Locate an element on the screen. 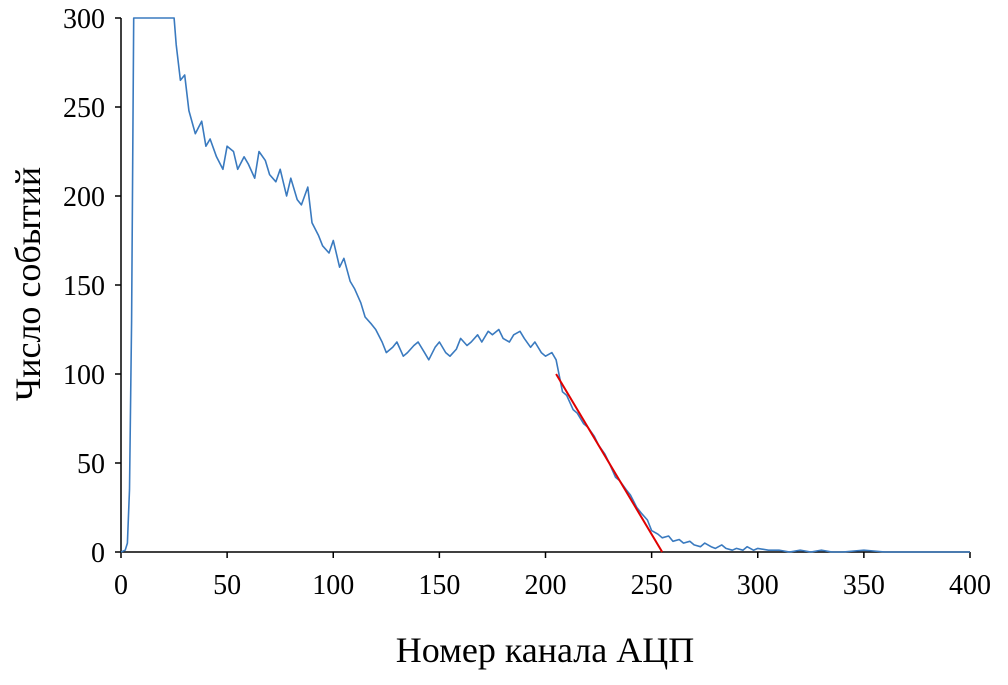  x-tick-label: 200 is located at coordinates (546, 585).